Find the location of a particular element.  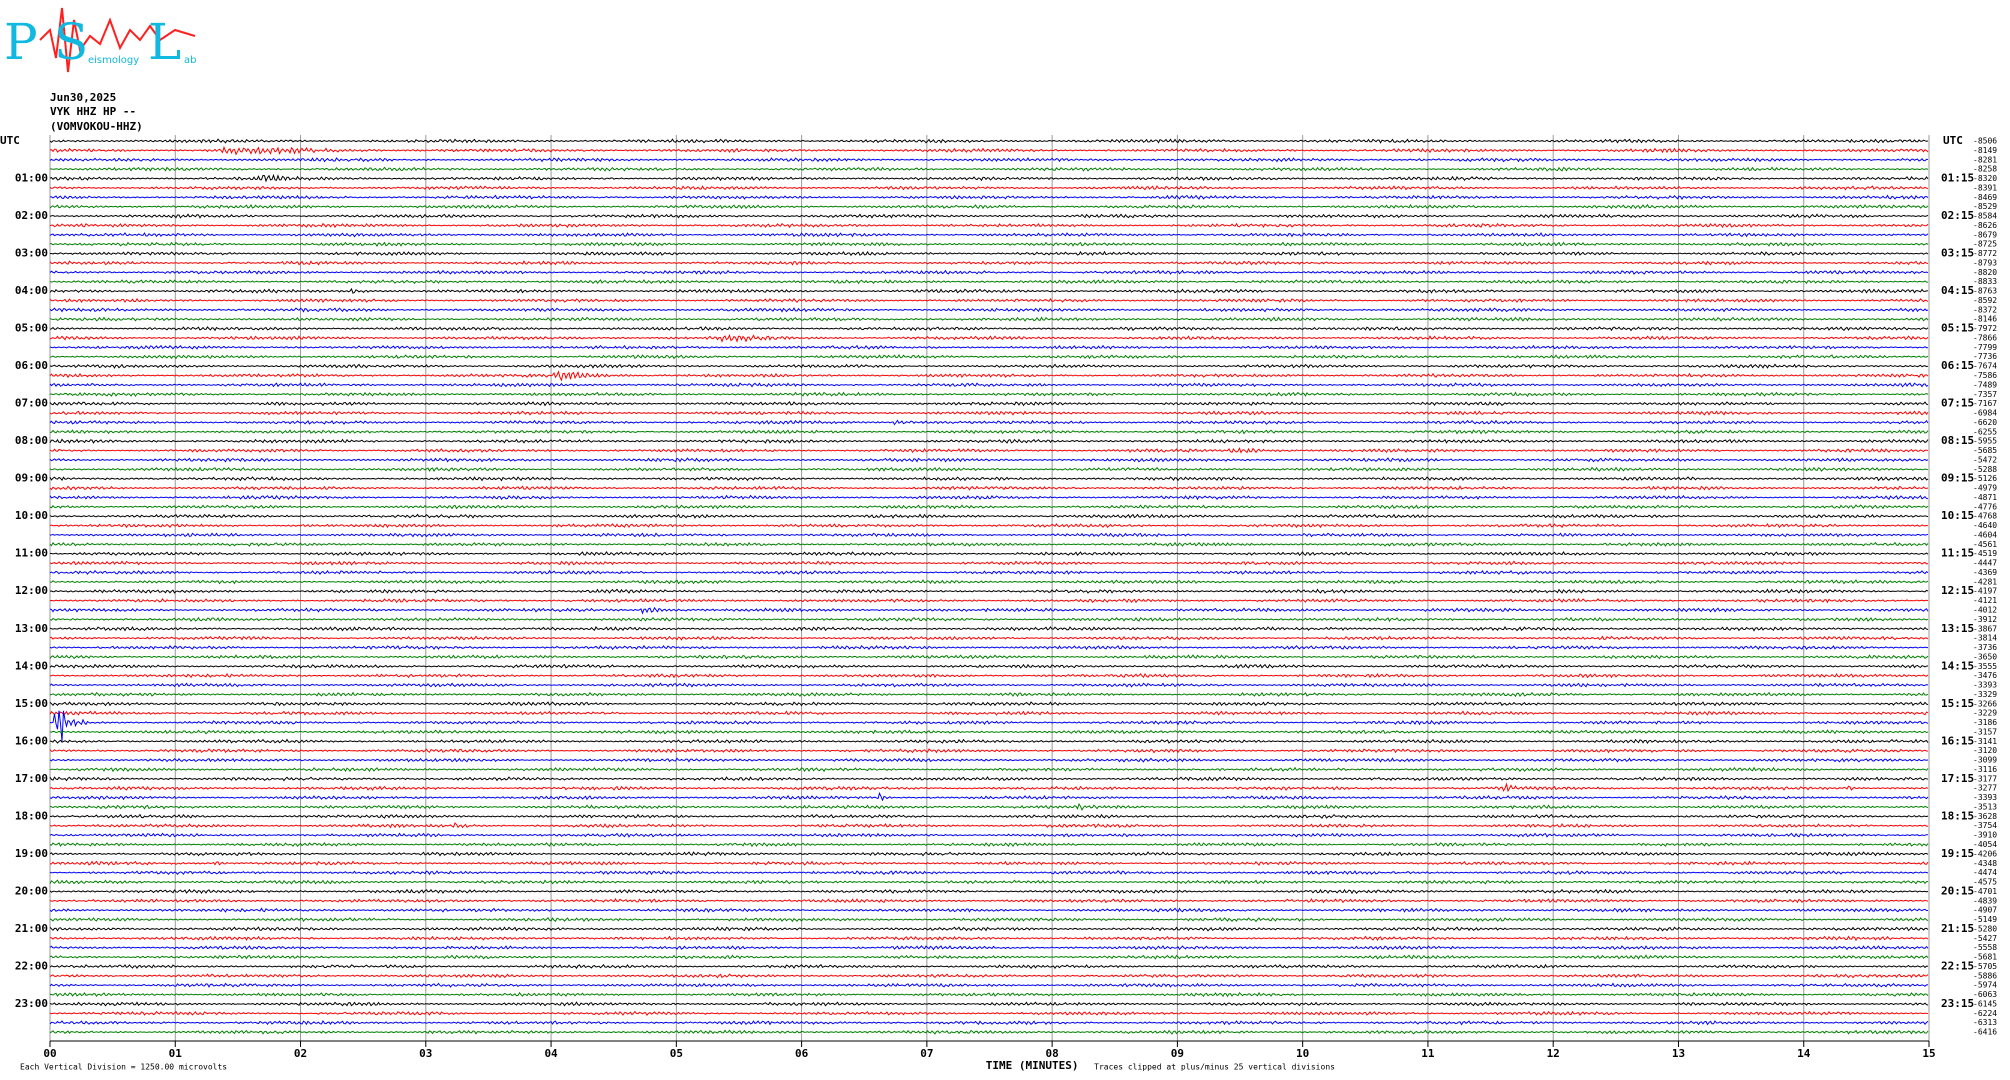

trace-value: -3910 is located at coordinates (1985, 835).